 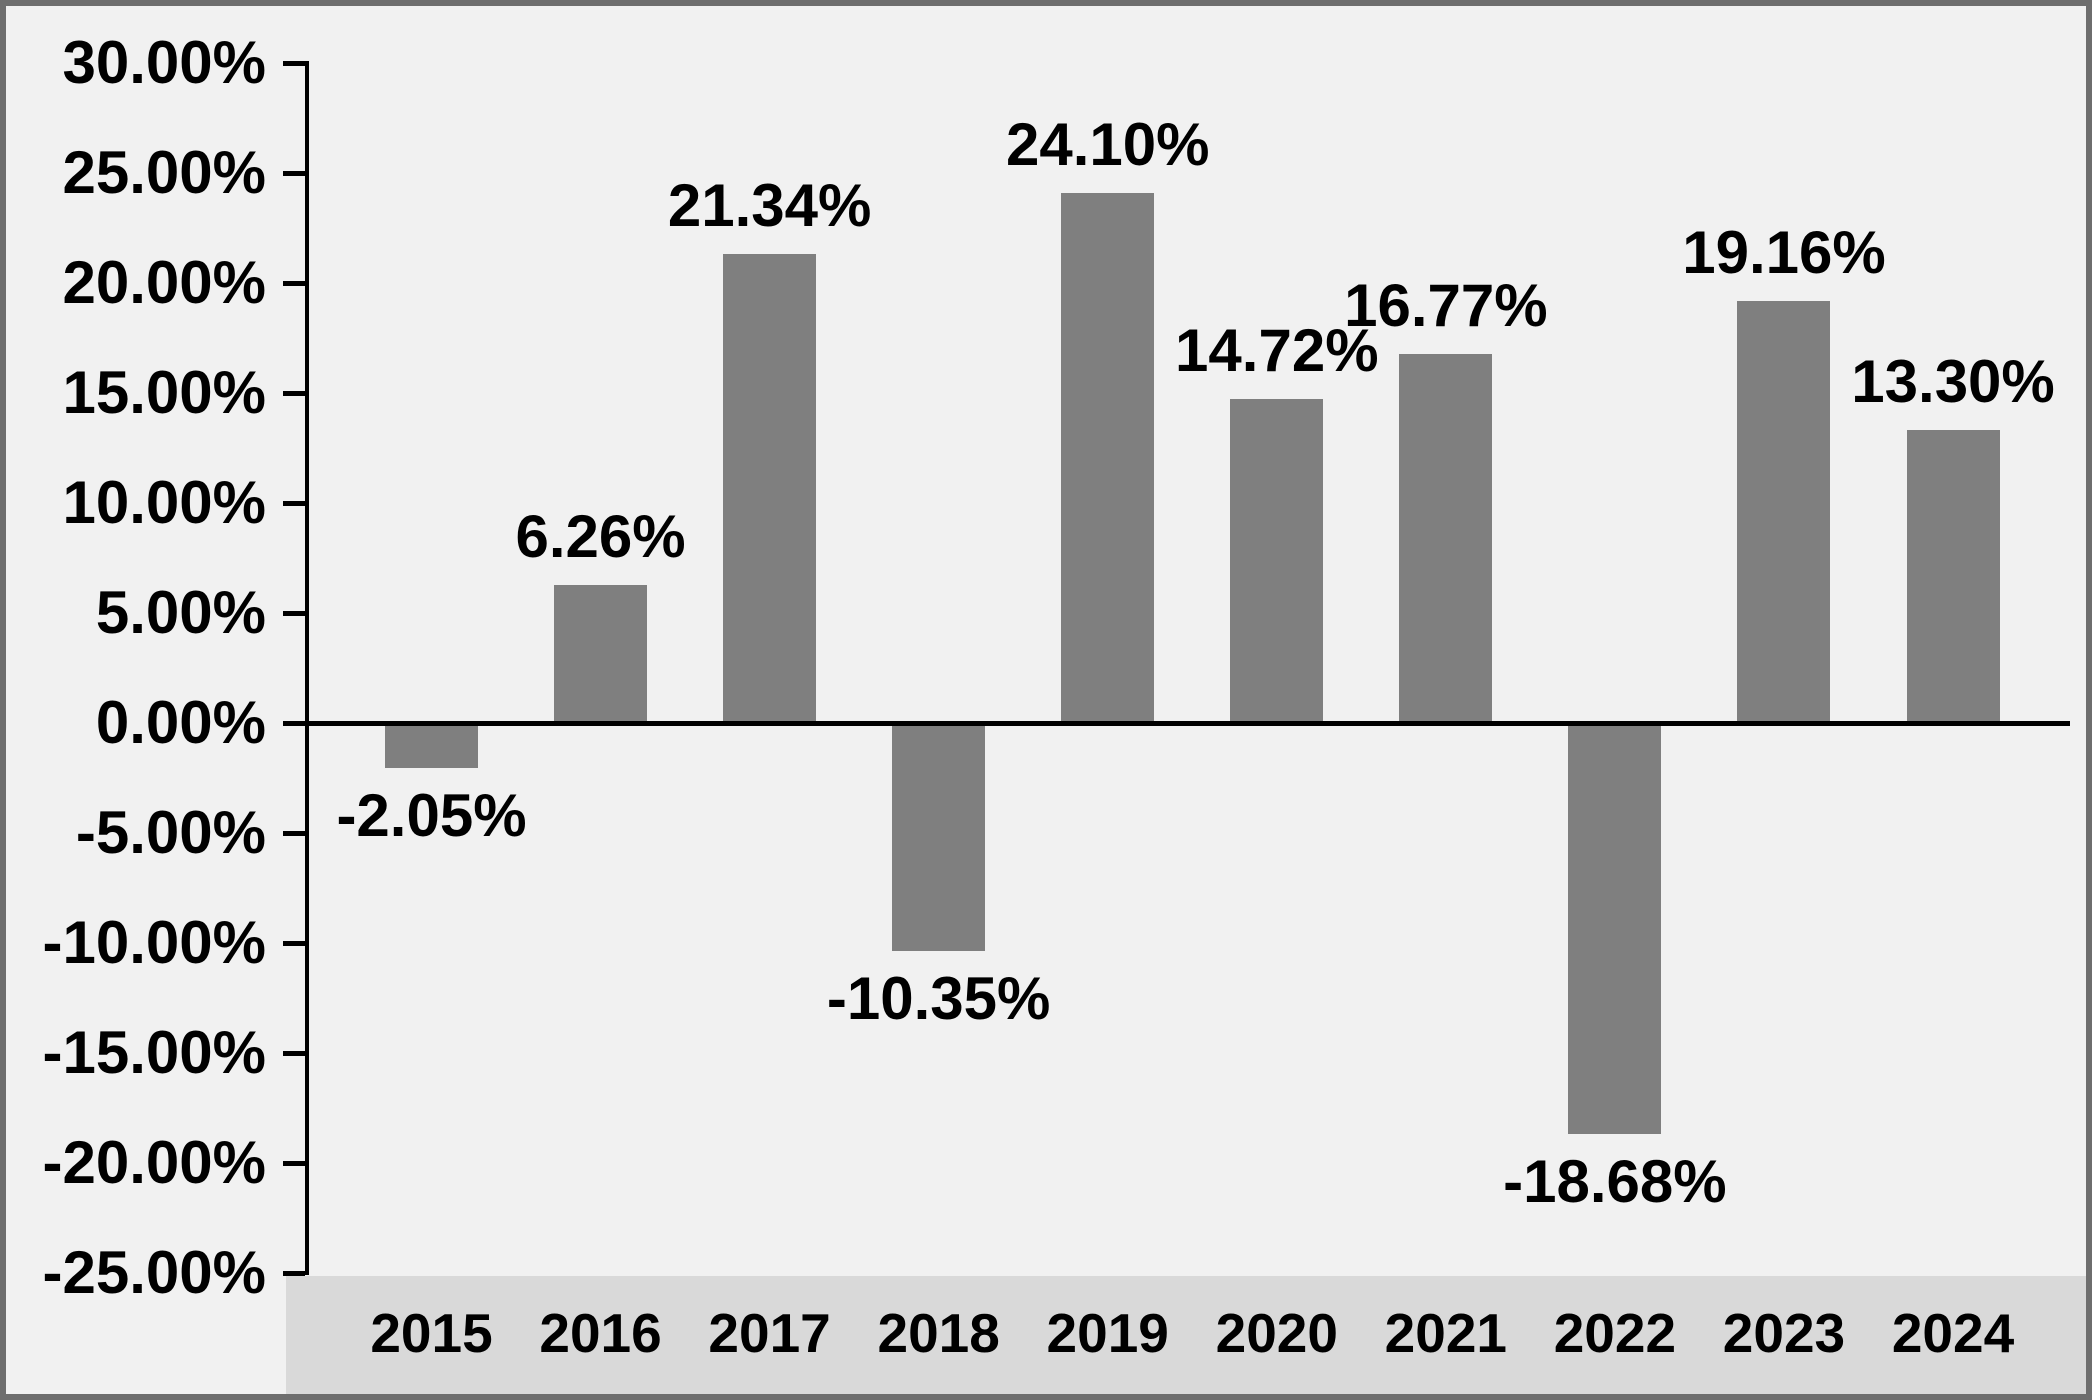 What do you see at coordinates (164, 62) in the screenshot?
I see `y-axis-tick-label: 30.00%` at bounding box center [164, 62].